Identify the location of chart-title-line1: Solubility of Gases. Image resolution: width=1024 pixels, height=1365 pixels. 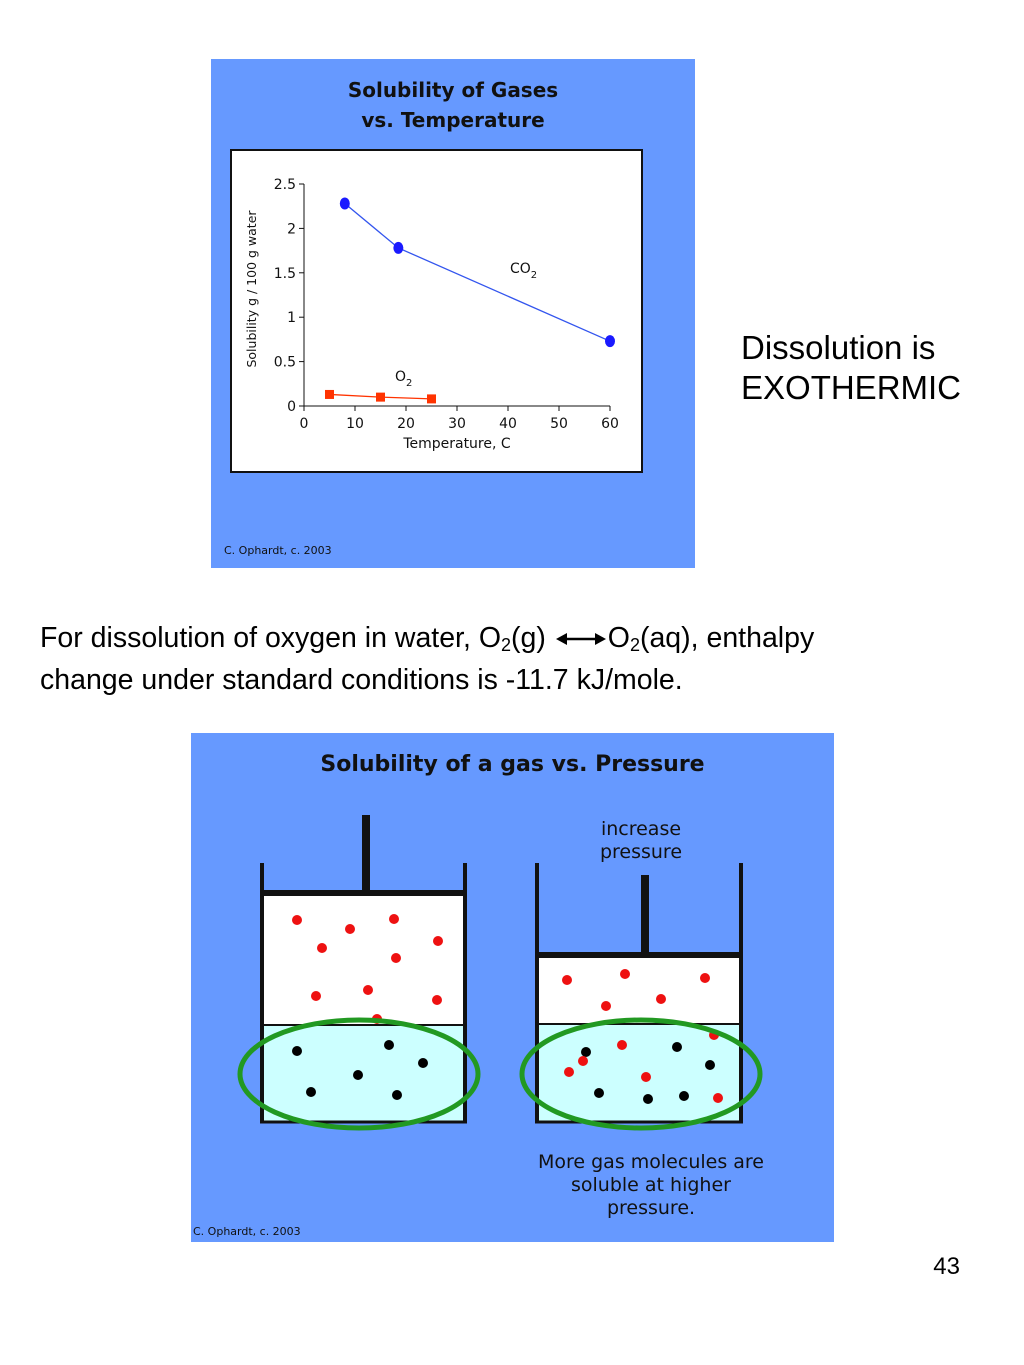
(453, 90).